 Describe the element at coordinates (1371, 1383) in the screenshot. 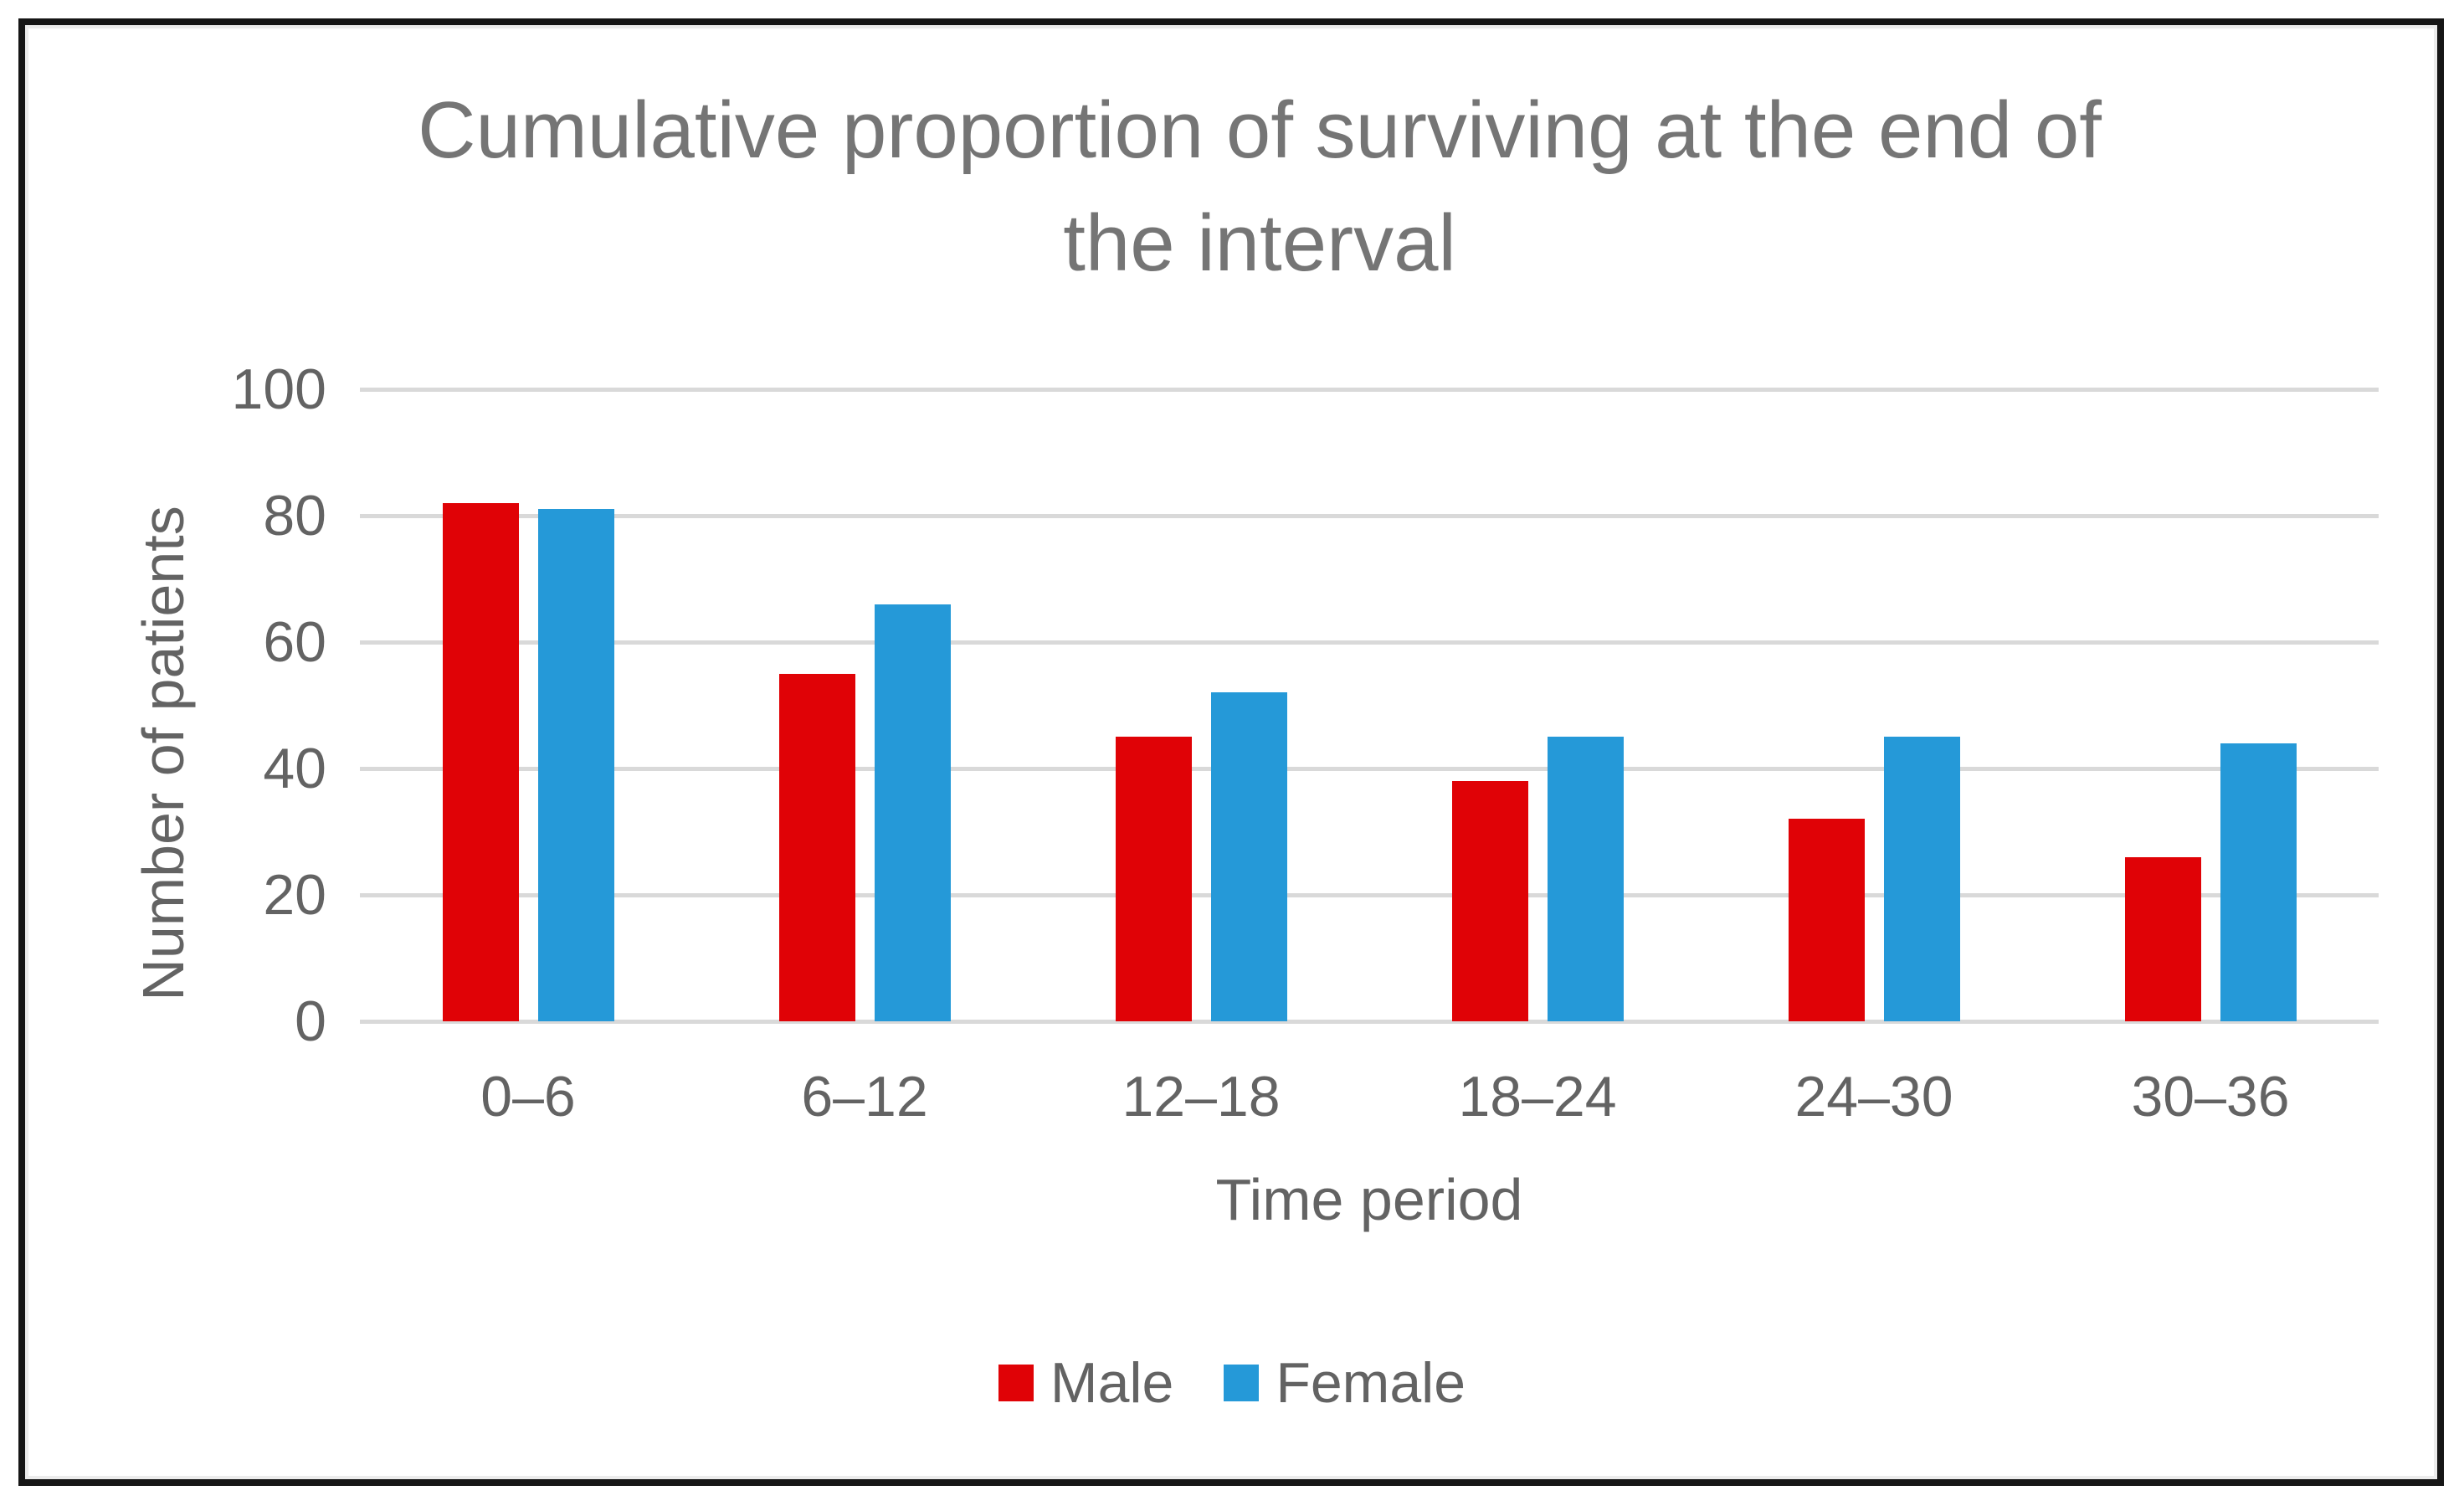

I see `legend-label-female: Female` at that location.